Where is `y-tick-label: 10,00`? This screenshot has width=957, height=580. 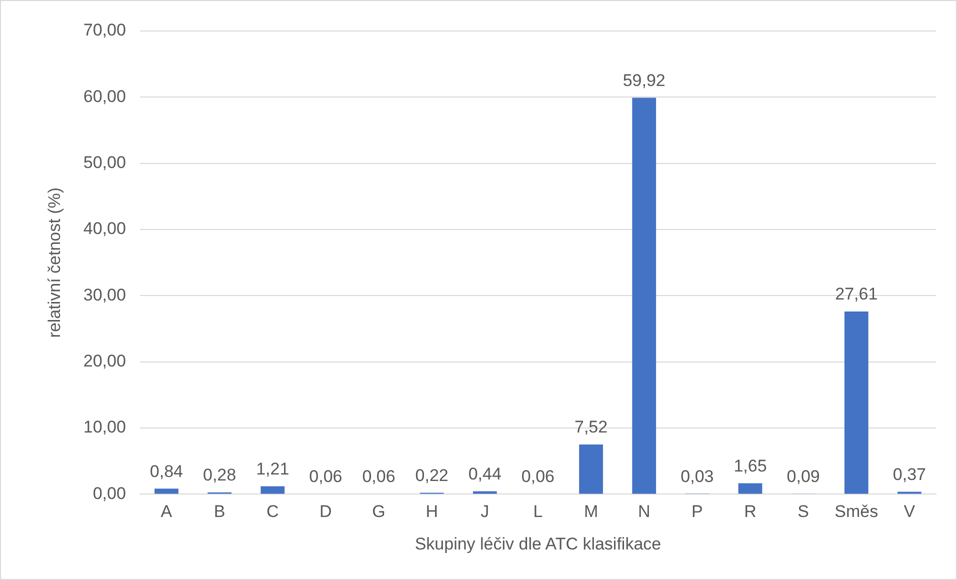 y-tick-label: 10,00 is located at coordinates (104, 427).